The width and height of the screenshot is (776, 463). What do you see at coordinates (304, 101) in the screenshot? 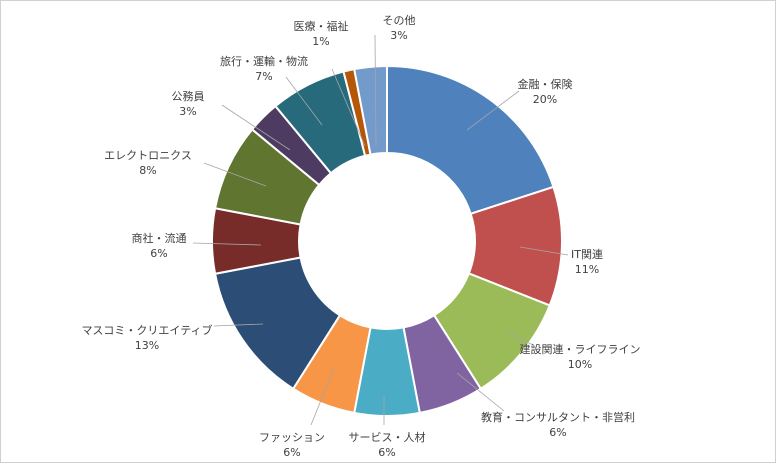
I see `slice-11-leader-line` at bounding box center [304, 101].